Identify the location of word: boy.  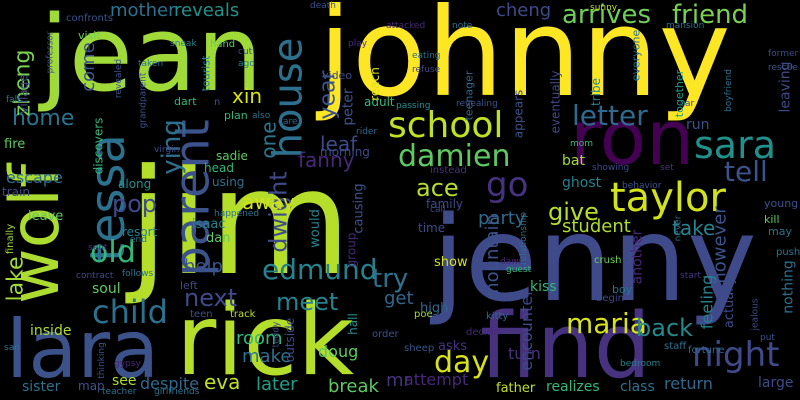
(622, 289).